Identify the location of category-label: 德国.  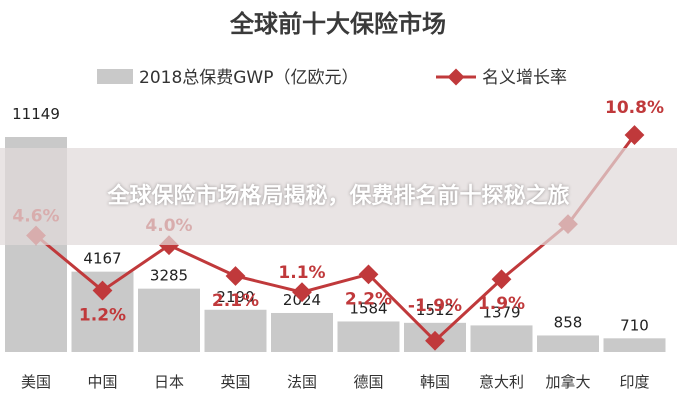
(368, 382).